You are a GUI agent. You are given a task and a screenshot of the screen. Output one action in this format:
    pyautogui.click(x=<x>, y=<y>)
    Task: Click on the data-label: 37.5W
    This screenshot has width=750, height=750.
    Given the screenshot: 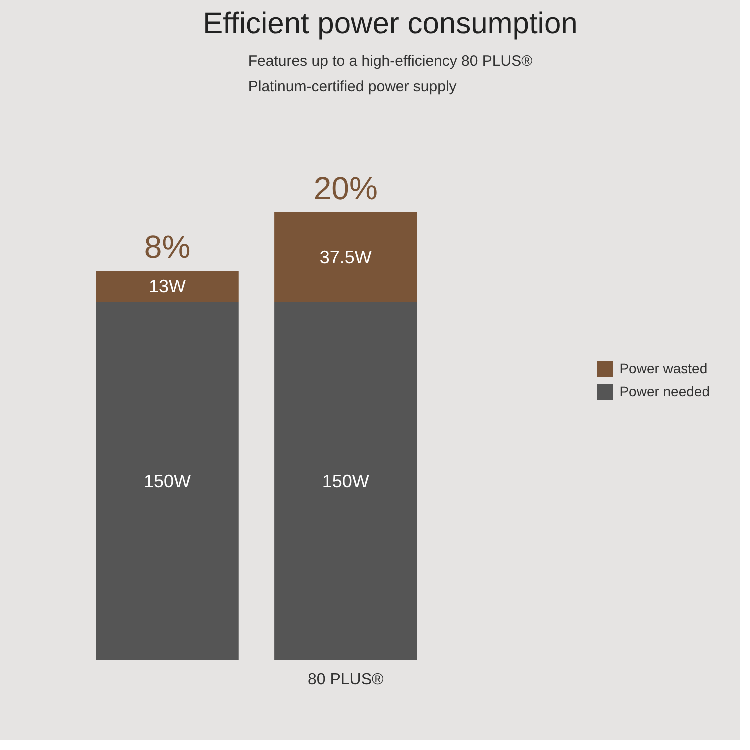 What is the action you would take?
    pyautogui.click(x=346, y=257)
    